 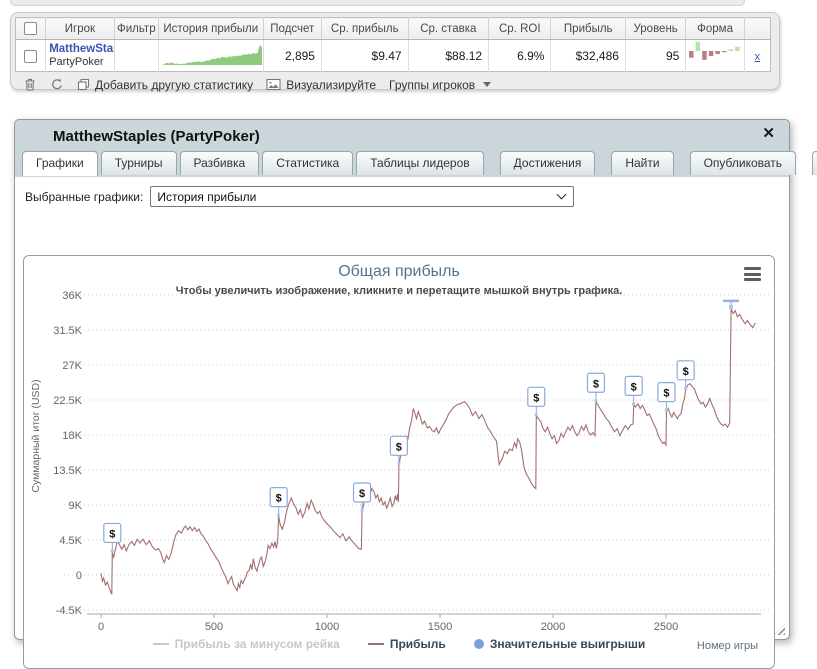 What do you see at coordinates (449, 55) in the screenshot?
I see `cell-avg-stake: $88.12` at bounding box center [449, 55].